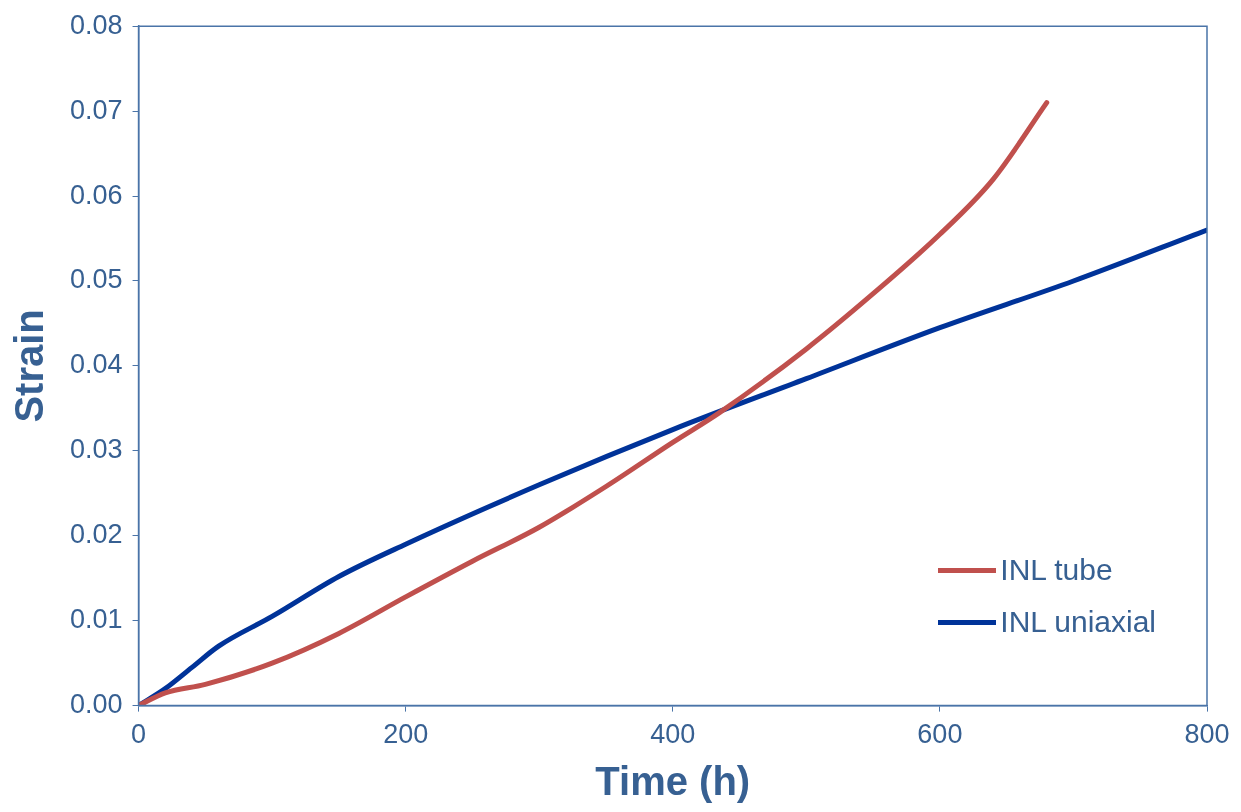 The width and height of the screenshot is (1241, 812). I want to click on y-tick-label: 0.06, so click(96, 194).